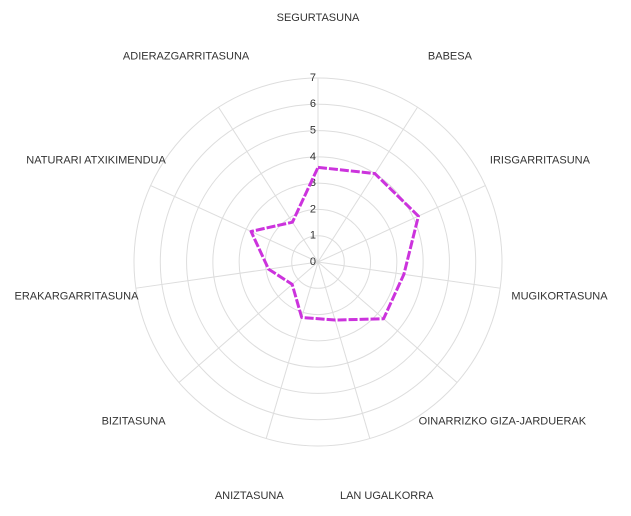 Image resolution: width=631 pixels, height=516 pixels. I want to click on category-label: ADIERAZGARRITASUNA, so click(186, 57).